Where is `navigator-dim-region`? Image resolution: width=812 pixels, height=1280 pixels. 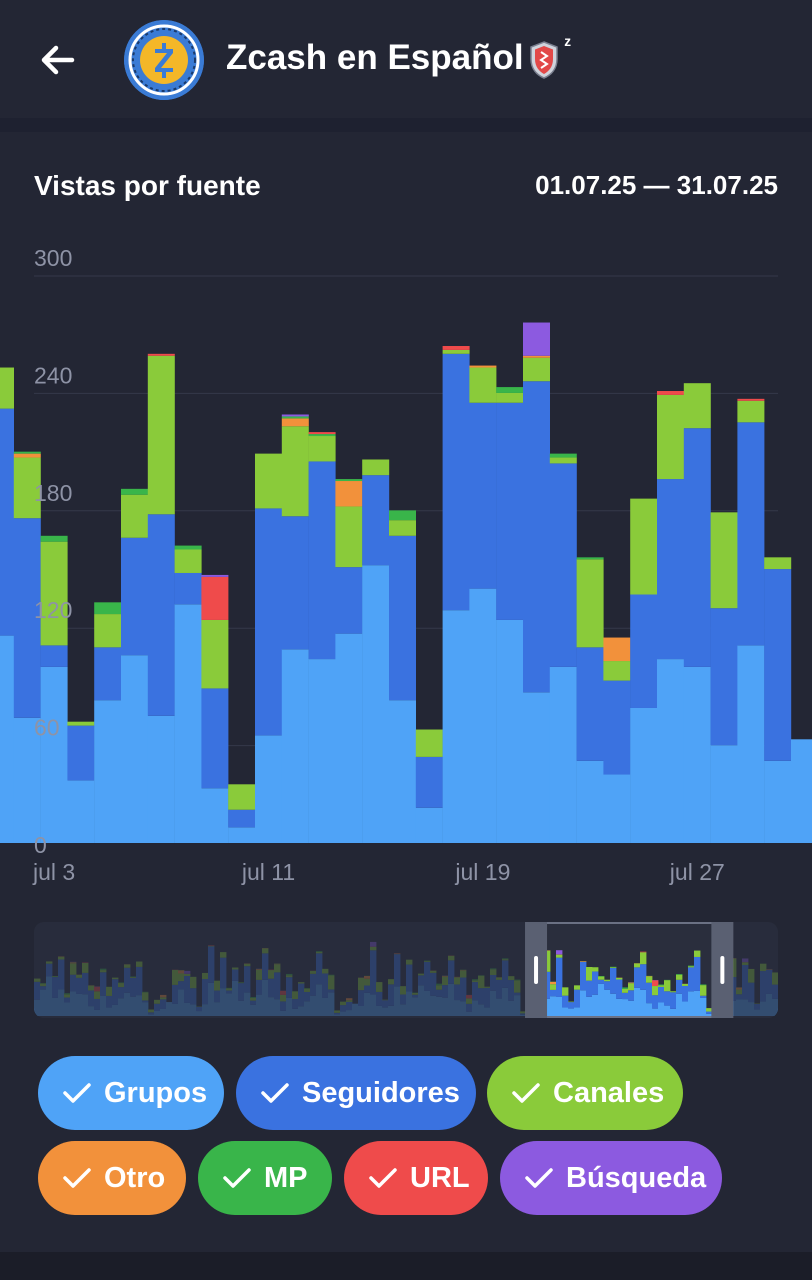 navigator-dim-region is located at coordinates (755, 970).